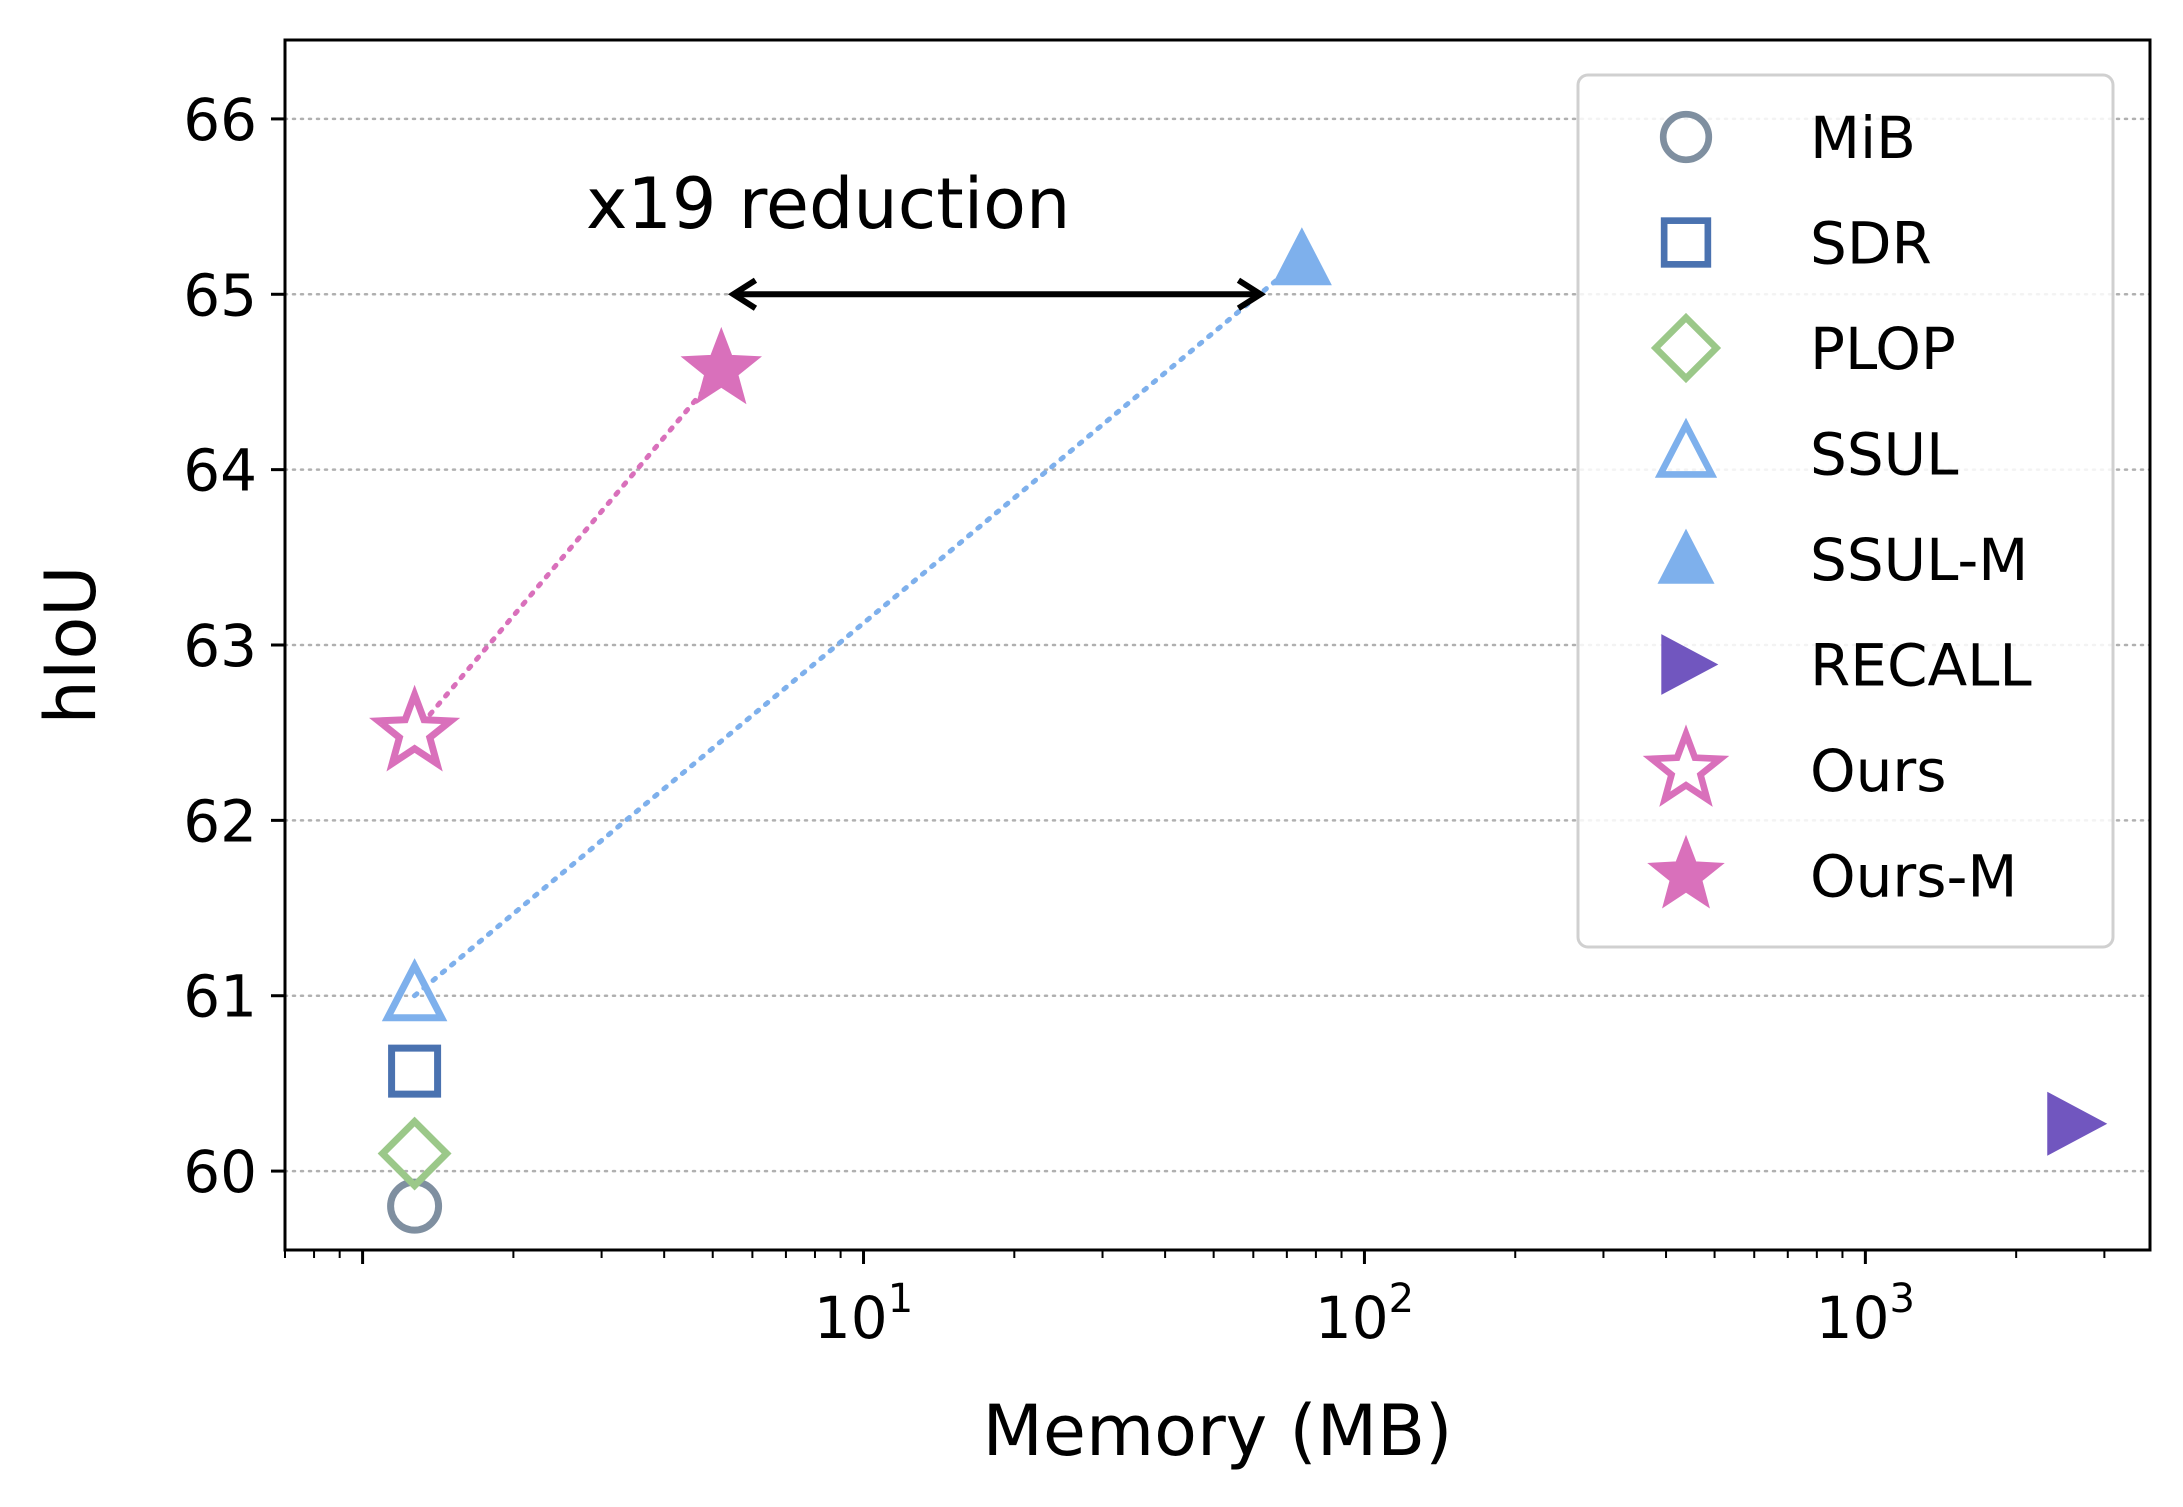 The image size is (2183, 1507). What do you see at coordinates (1195, 1301) in the screenshot?
I see `x-axis-ticks: 10¹ 10² 10³` at bounding box center [1195, 1301].